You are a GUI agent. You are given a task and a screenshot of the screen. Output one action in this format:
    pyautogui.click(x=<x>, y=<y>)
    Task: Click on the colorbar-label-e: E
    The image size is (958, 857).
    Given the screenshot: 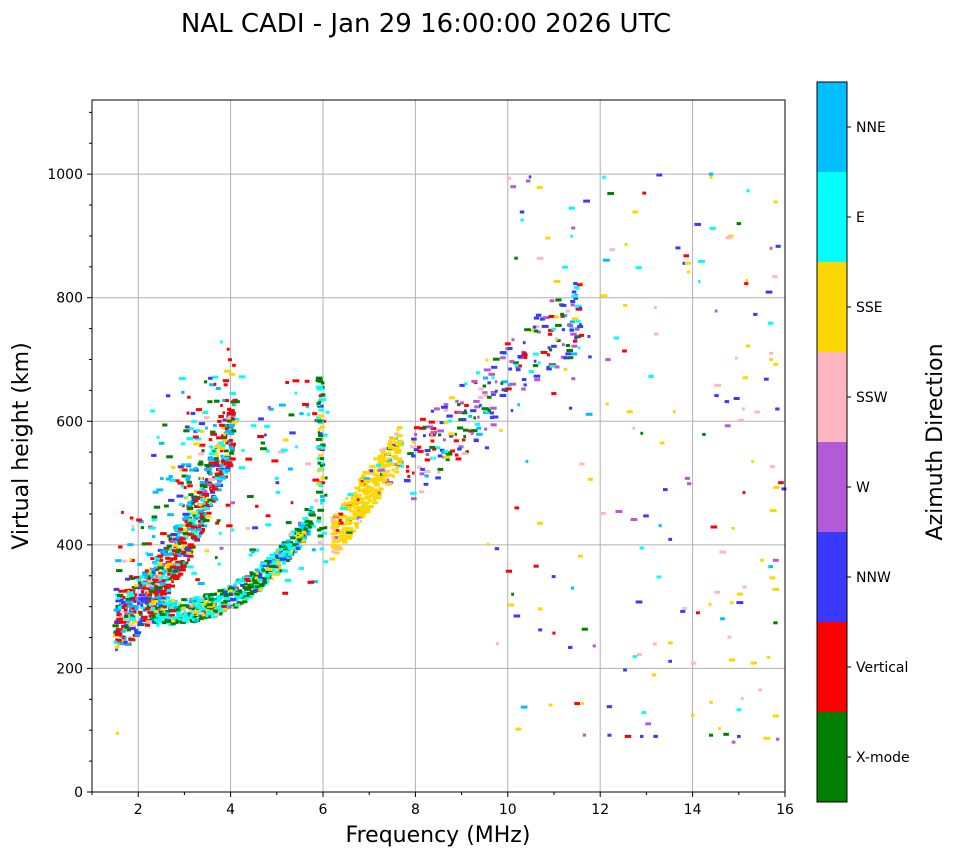 What is the action you would take?
    pyautogui.click(x=860, y=218)
    